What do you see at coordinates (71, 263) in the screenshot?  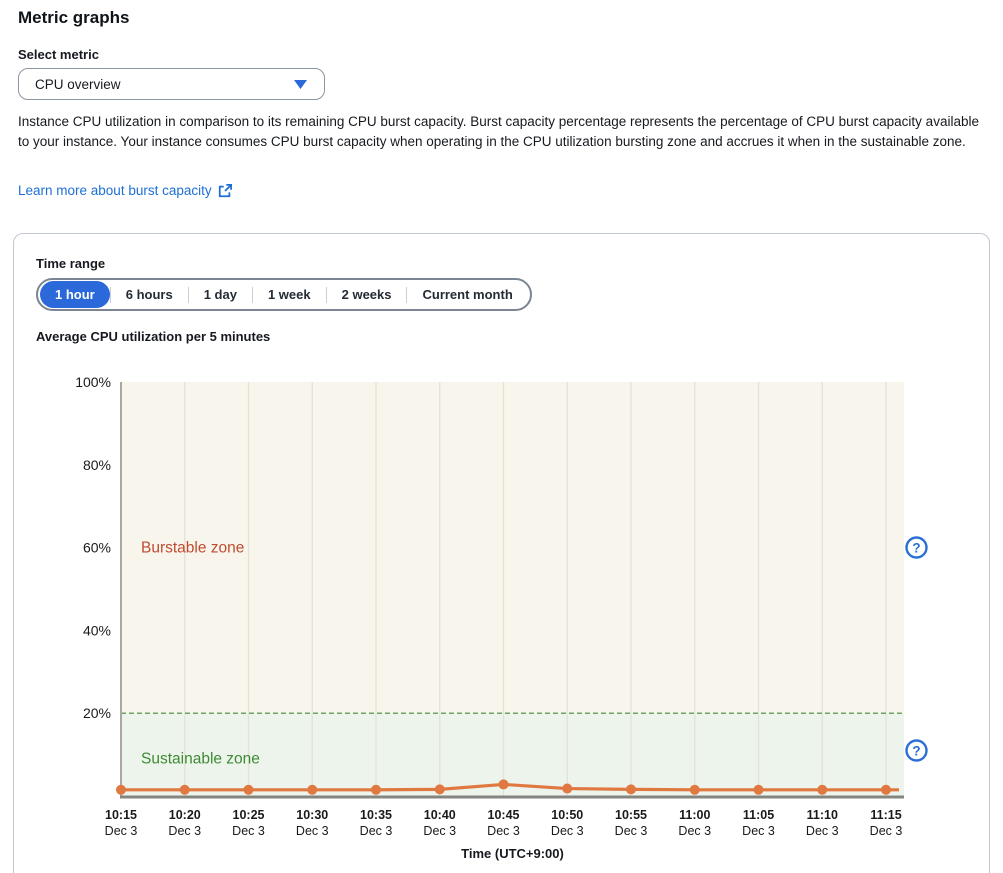 I see `time-range-label: Time range` at bounding box center [71, 263].